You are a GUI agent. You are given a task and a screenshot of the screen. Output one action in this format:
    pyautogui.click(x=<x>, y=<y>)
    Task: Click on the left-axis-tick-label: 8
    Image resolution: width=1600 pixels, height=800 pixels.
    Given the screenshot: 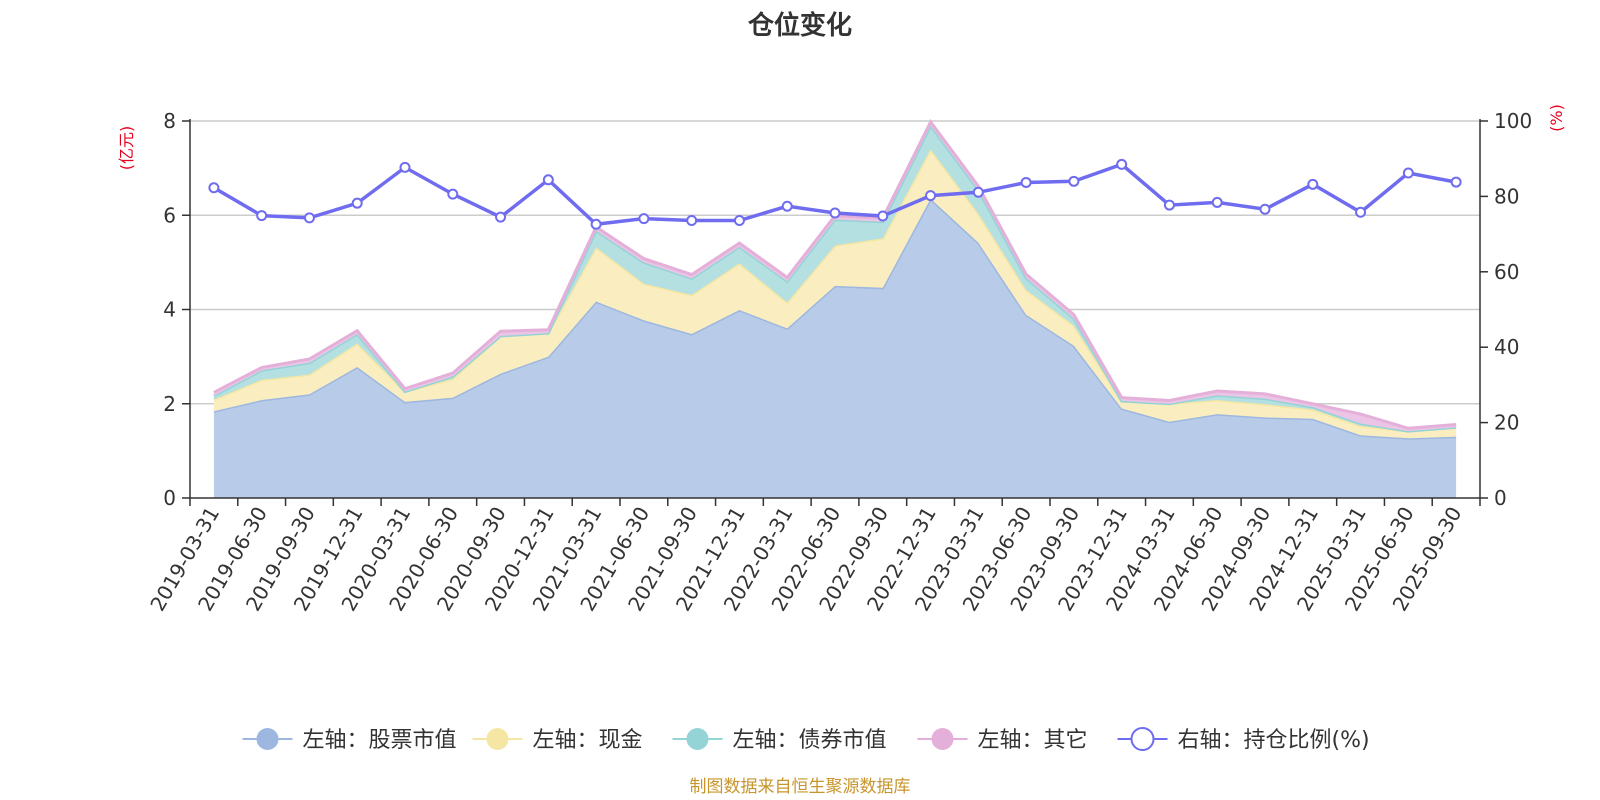 What is the action you would take?
    pyautogui.click(x=169, y=121)
    